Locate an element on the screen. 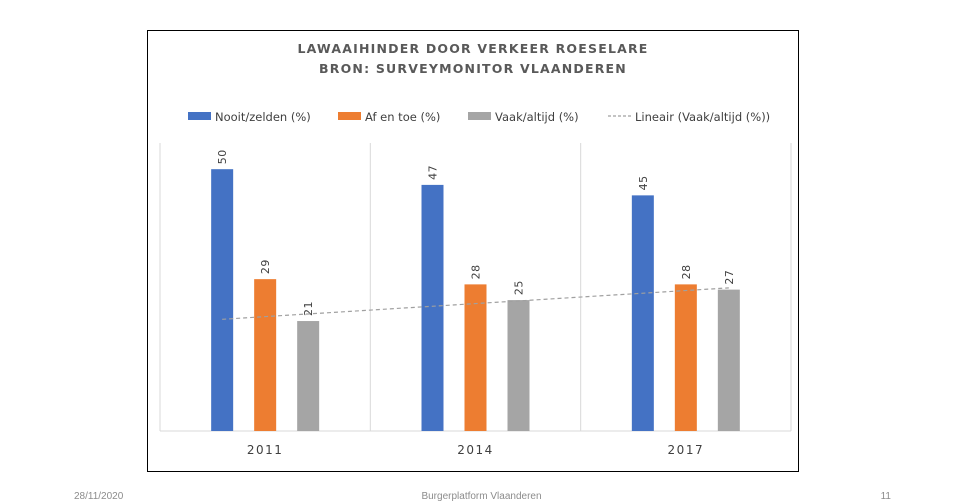 This screenshot has width=963, height=504. page-number: 11 is located at coordinates (885, 496).